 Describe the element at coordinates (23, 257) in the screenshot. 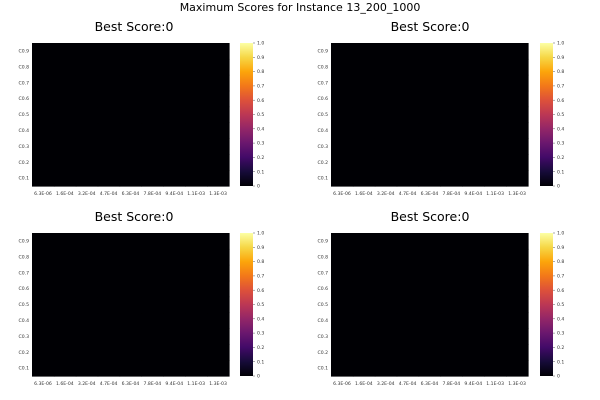

I see `y-tick-label: C0.8` at that location.